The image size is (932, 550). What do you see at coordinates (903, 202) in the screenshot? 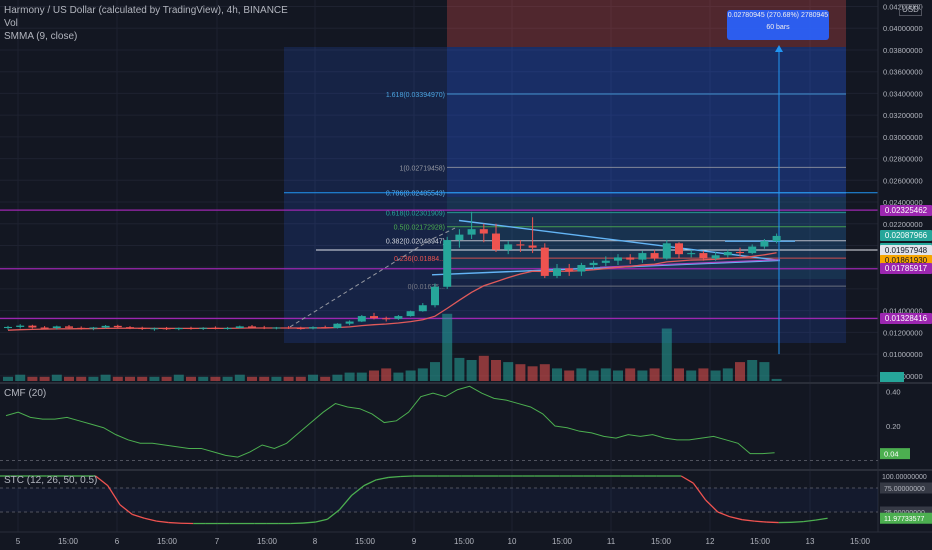
I see `price-axis-label: 0.02400000` at bounding box center [903, 202].